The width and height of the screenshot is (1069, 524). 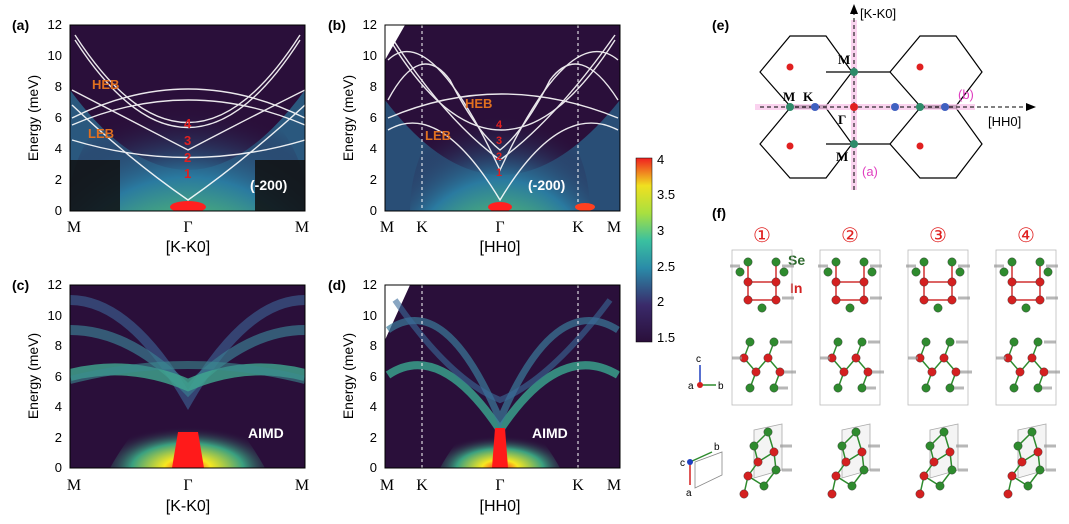 What do you see at coordinates (855, 106) in the screenshot?
I see `zone-centers` at bounding box center [855, 106].